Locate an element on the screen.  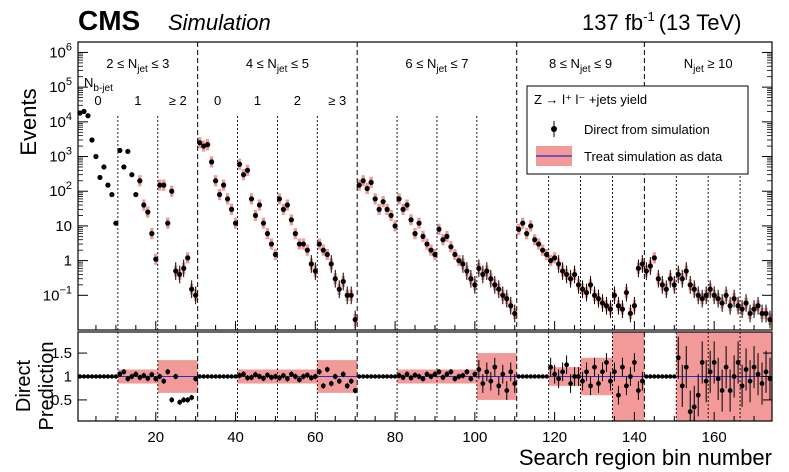
y-tick-exponent: −1 is located at coordinates (65, 290).